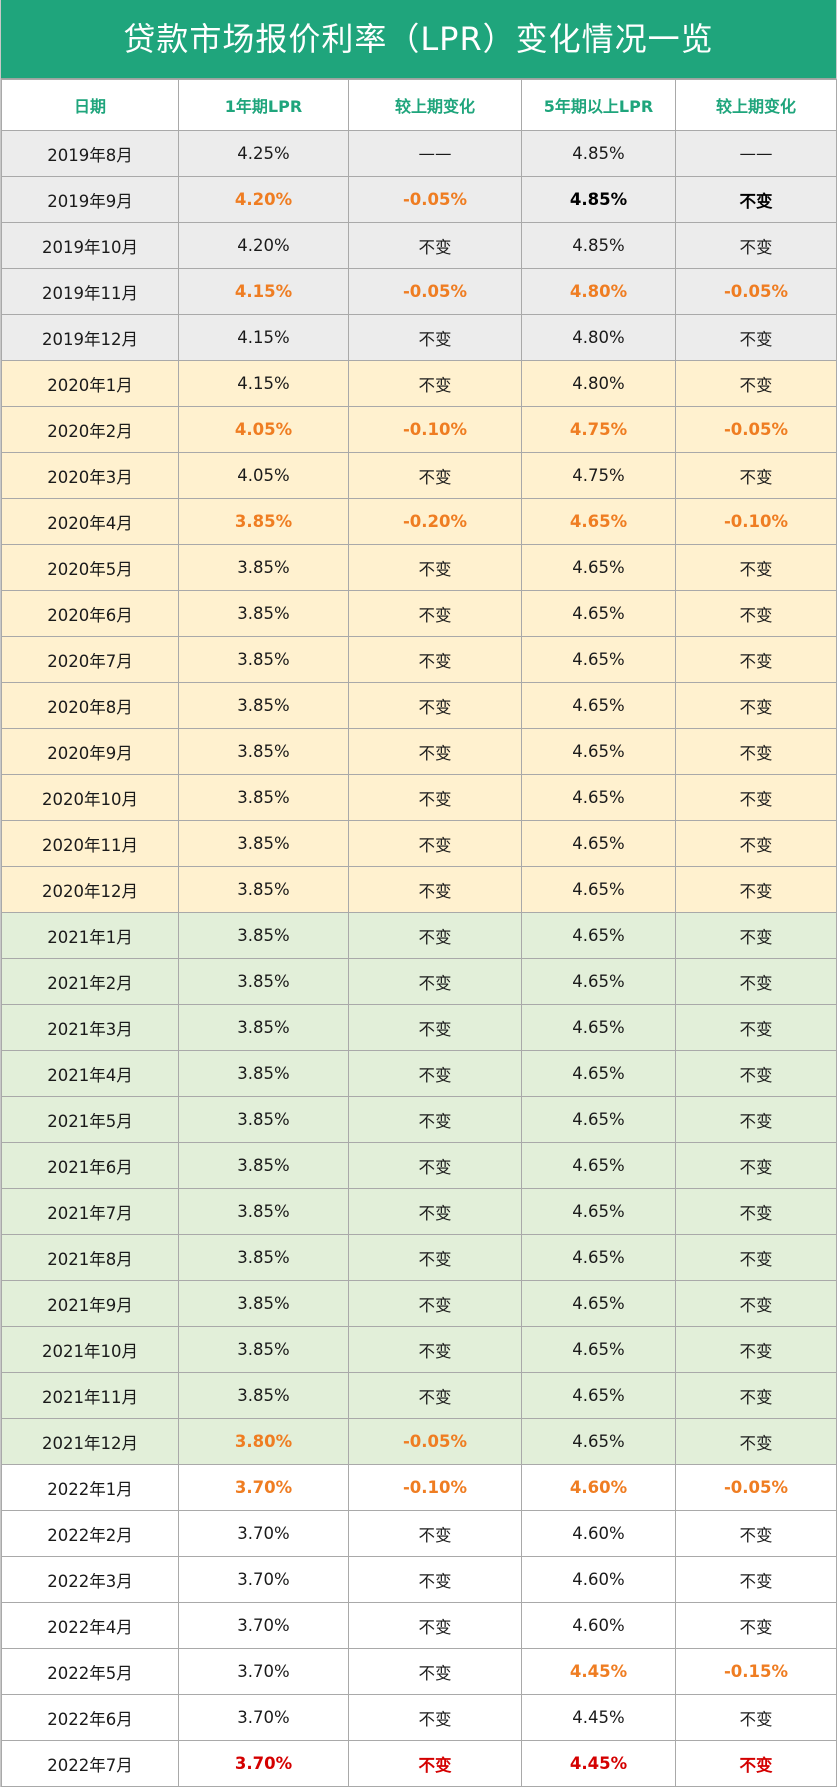 This screenshot has width=837, height=1787. What do you see at coordinates (90, 429) in the screenshot?
I see `date-cell: 2020年2月` at bounding box center [90, 429].